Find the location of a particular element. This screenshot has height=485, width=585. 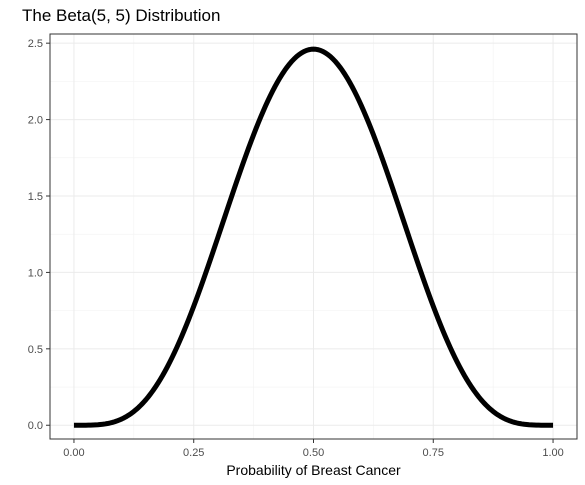

y-tick-label: 2.5 is located at coordinates (35, 44).